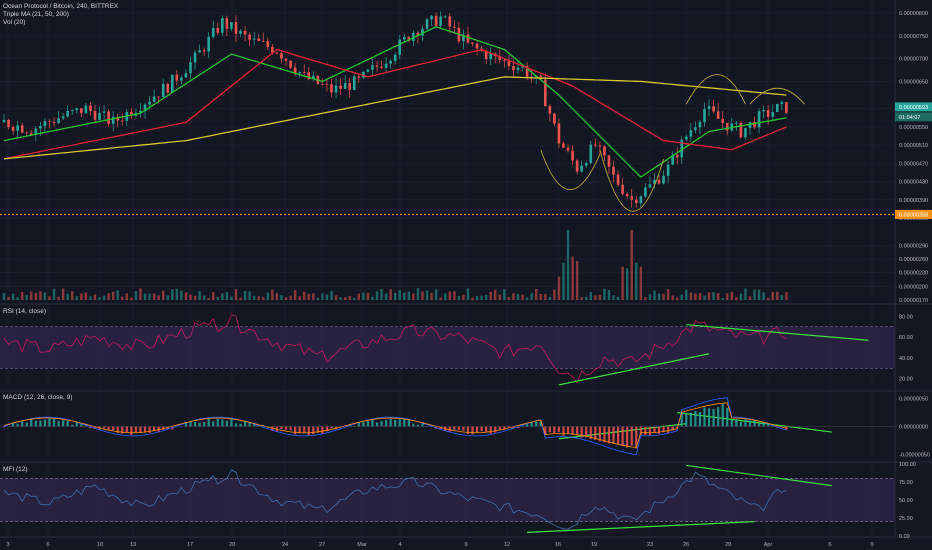 This screenshot has width=932, height=550. Describe the element at coordinates (362, 545) in the screenshot. I see `time-axis-label: Mar` at that location.